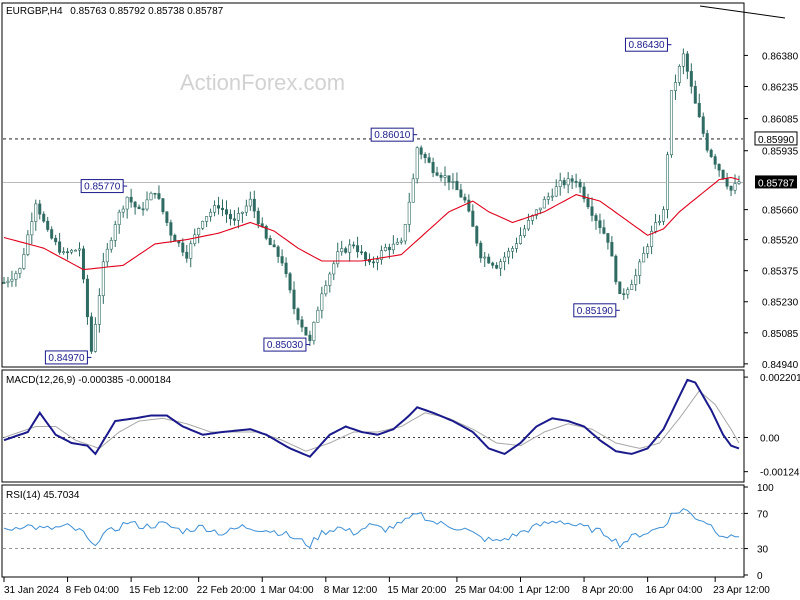 This screenshot has width=800, height=600. I want to click on x-tick-label: 31 Jan 2024, so click(31, 590).